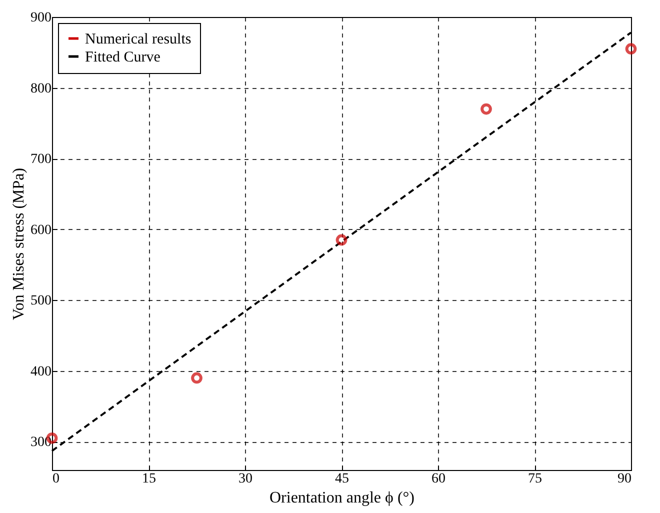 The image size is (660, 513). Describe the element at coordinates (41, 18) in the screenshot. I see `y-tick-label: 900` at that location.